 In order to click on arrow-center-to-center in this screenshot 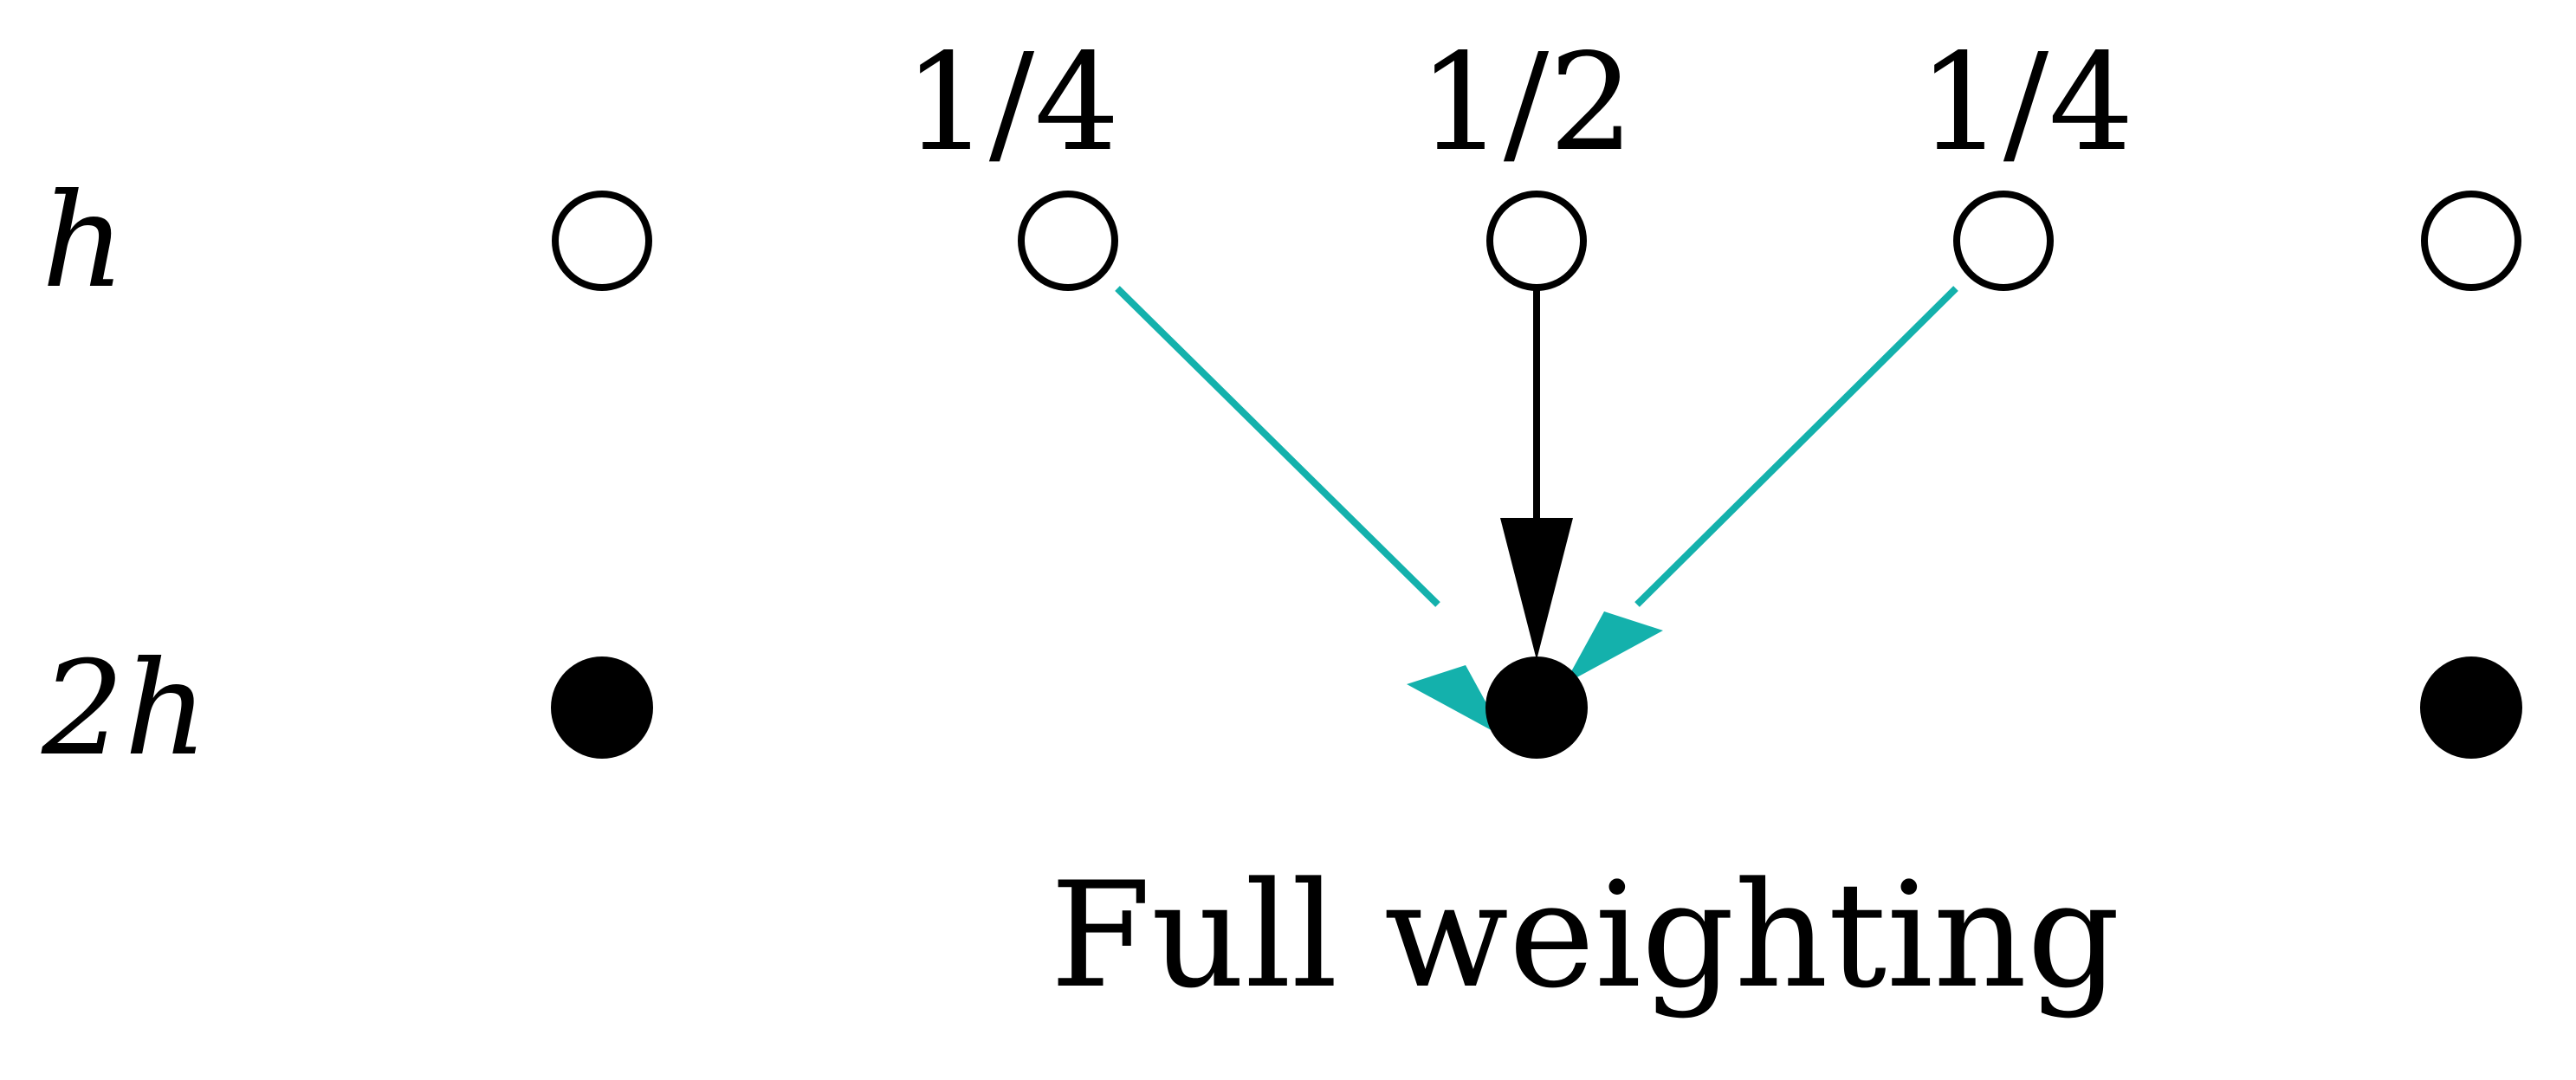, I will do `click(1536, 474)`.